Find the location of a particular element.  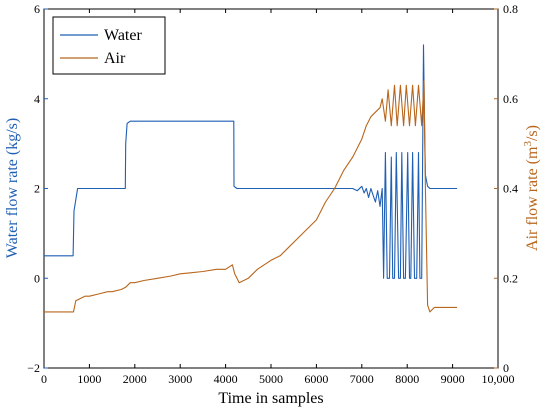

x-tick-label: 3000 is located at coordinates (180, 379).